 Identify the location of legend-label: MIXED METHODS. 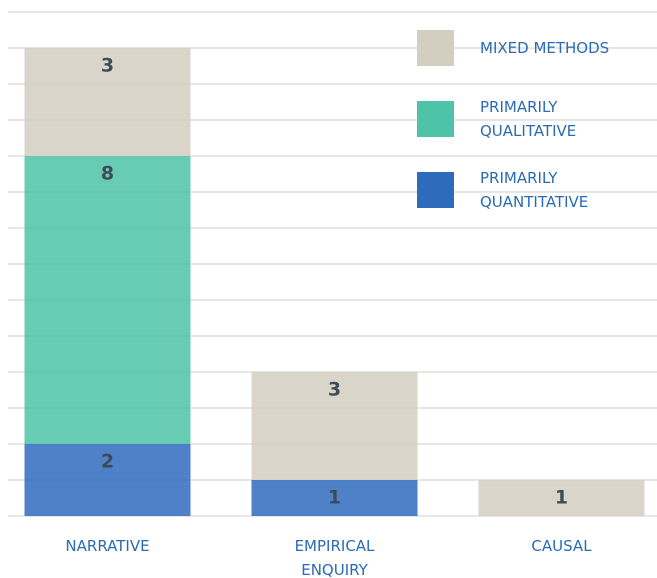
(545, 48).